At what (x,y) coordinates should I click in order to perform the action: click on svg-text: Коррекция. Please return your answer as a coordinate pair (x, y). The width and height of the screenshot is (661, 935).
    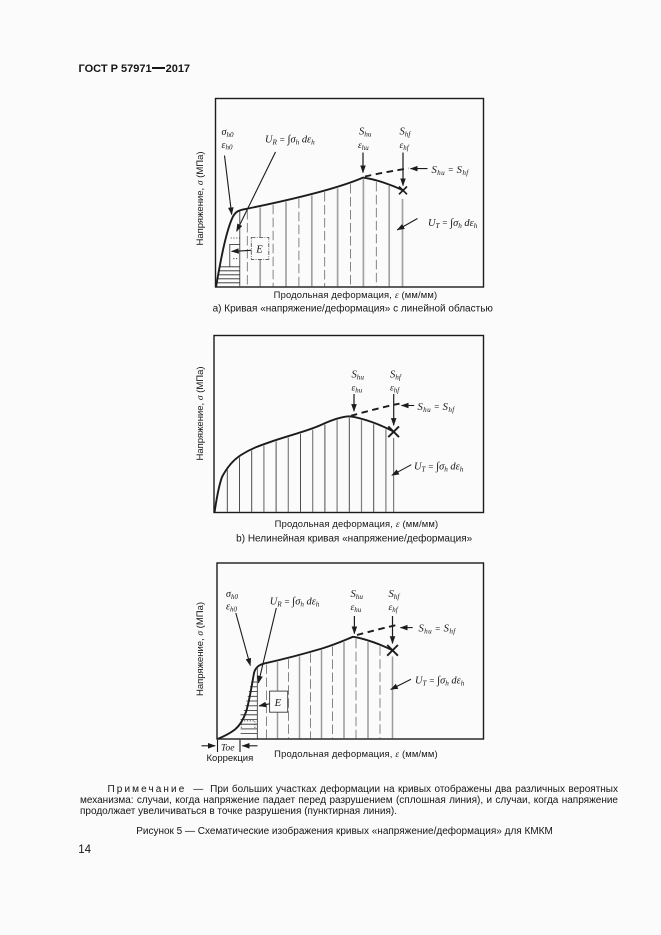
    Looking at the image, I should click on (230, 758).